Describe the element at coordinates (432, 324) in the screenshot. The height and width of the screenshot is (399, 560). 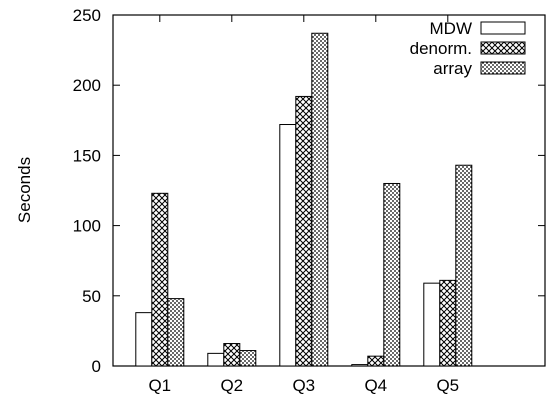
I see `bar-mdw-q5` at that location.